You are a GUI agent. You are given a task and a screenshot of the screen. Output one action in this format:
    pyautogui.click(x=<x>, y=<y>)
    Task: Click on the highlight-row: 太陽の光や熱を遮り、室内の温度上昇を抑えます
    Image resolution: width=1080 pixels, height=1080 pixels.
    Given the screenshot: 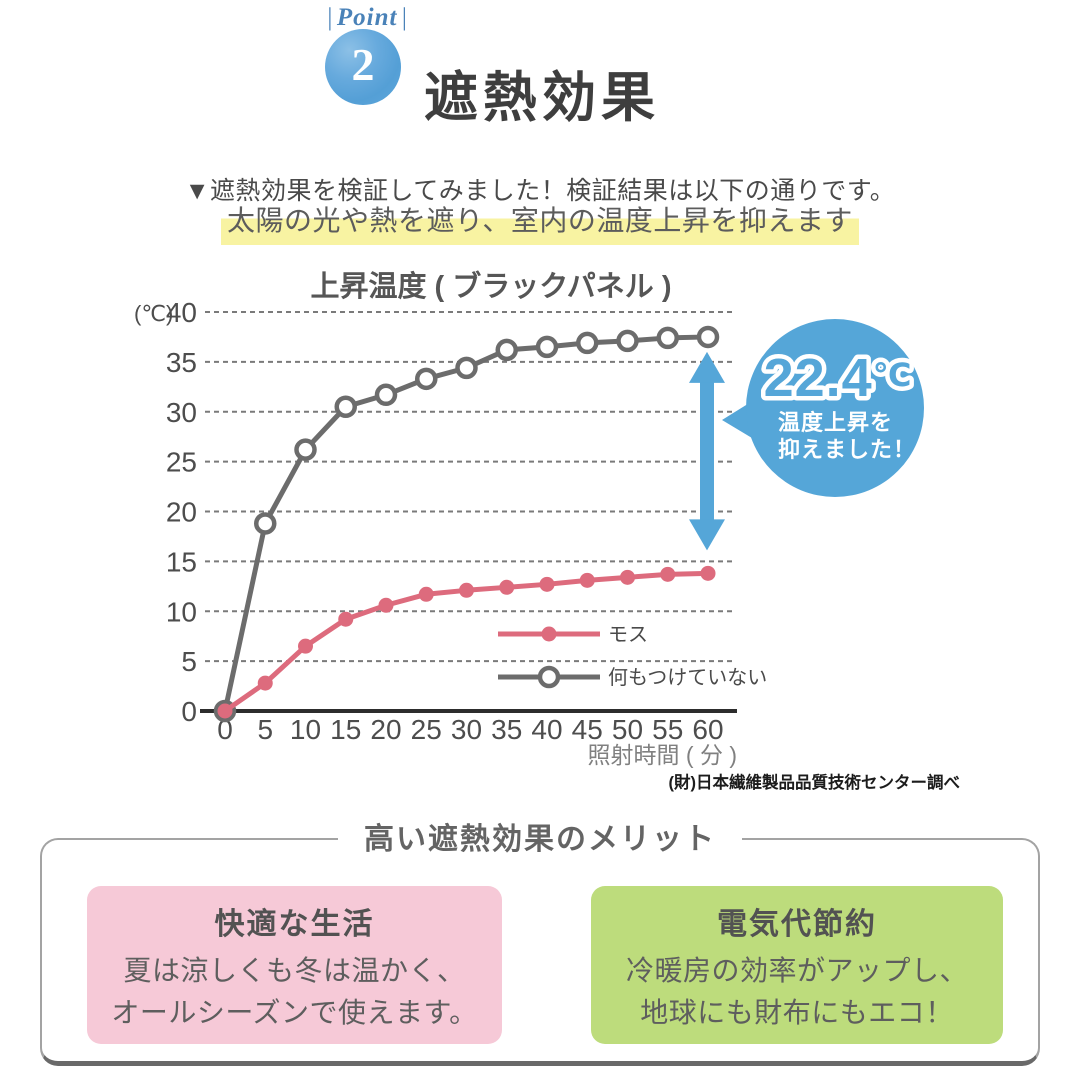 What is the action you would take?
    pyautogui.click(x=540, y=221)
    